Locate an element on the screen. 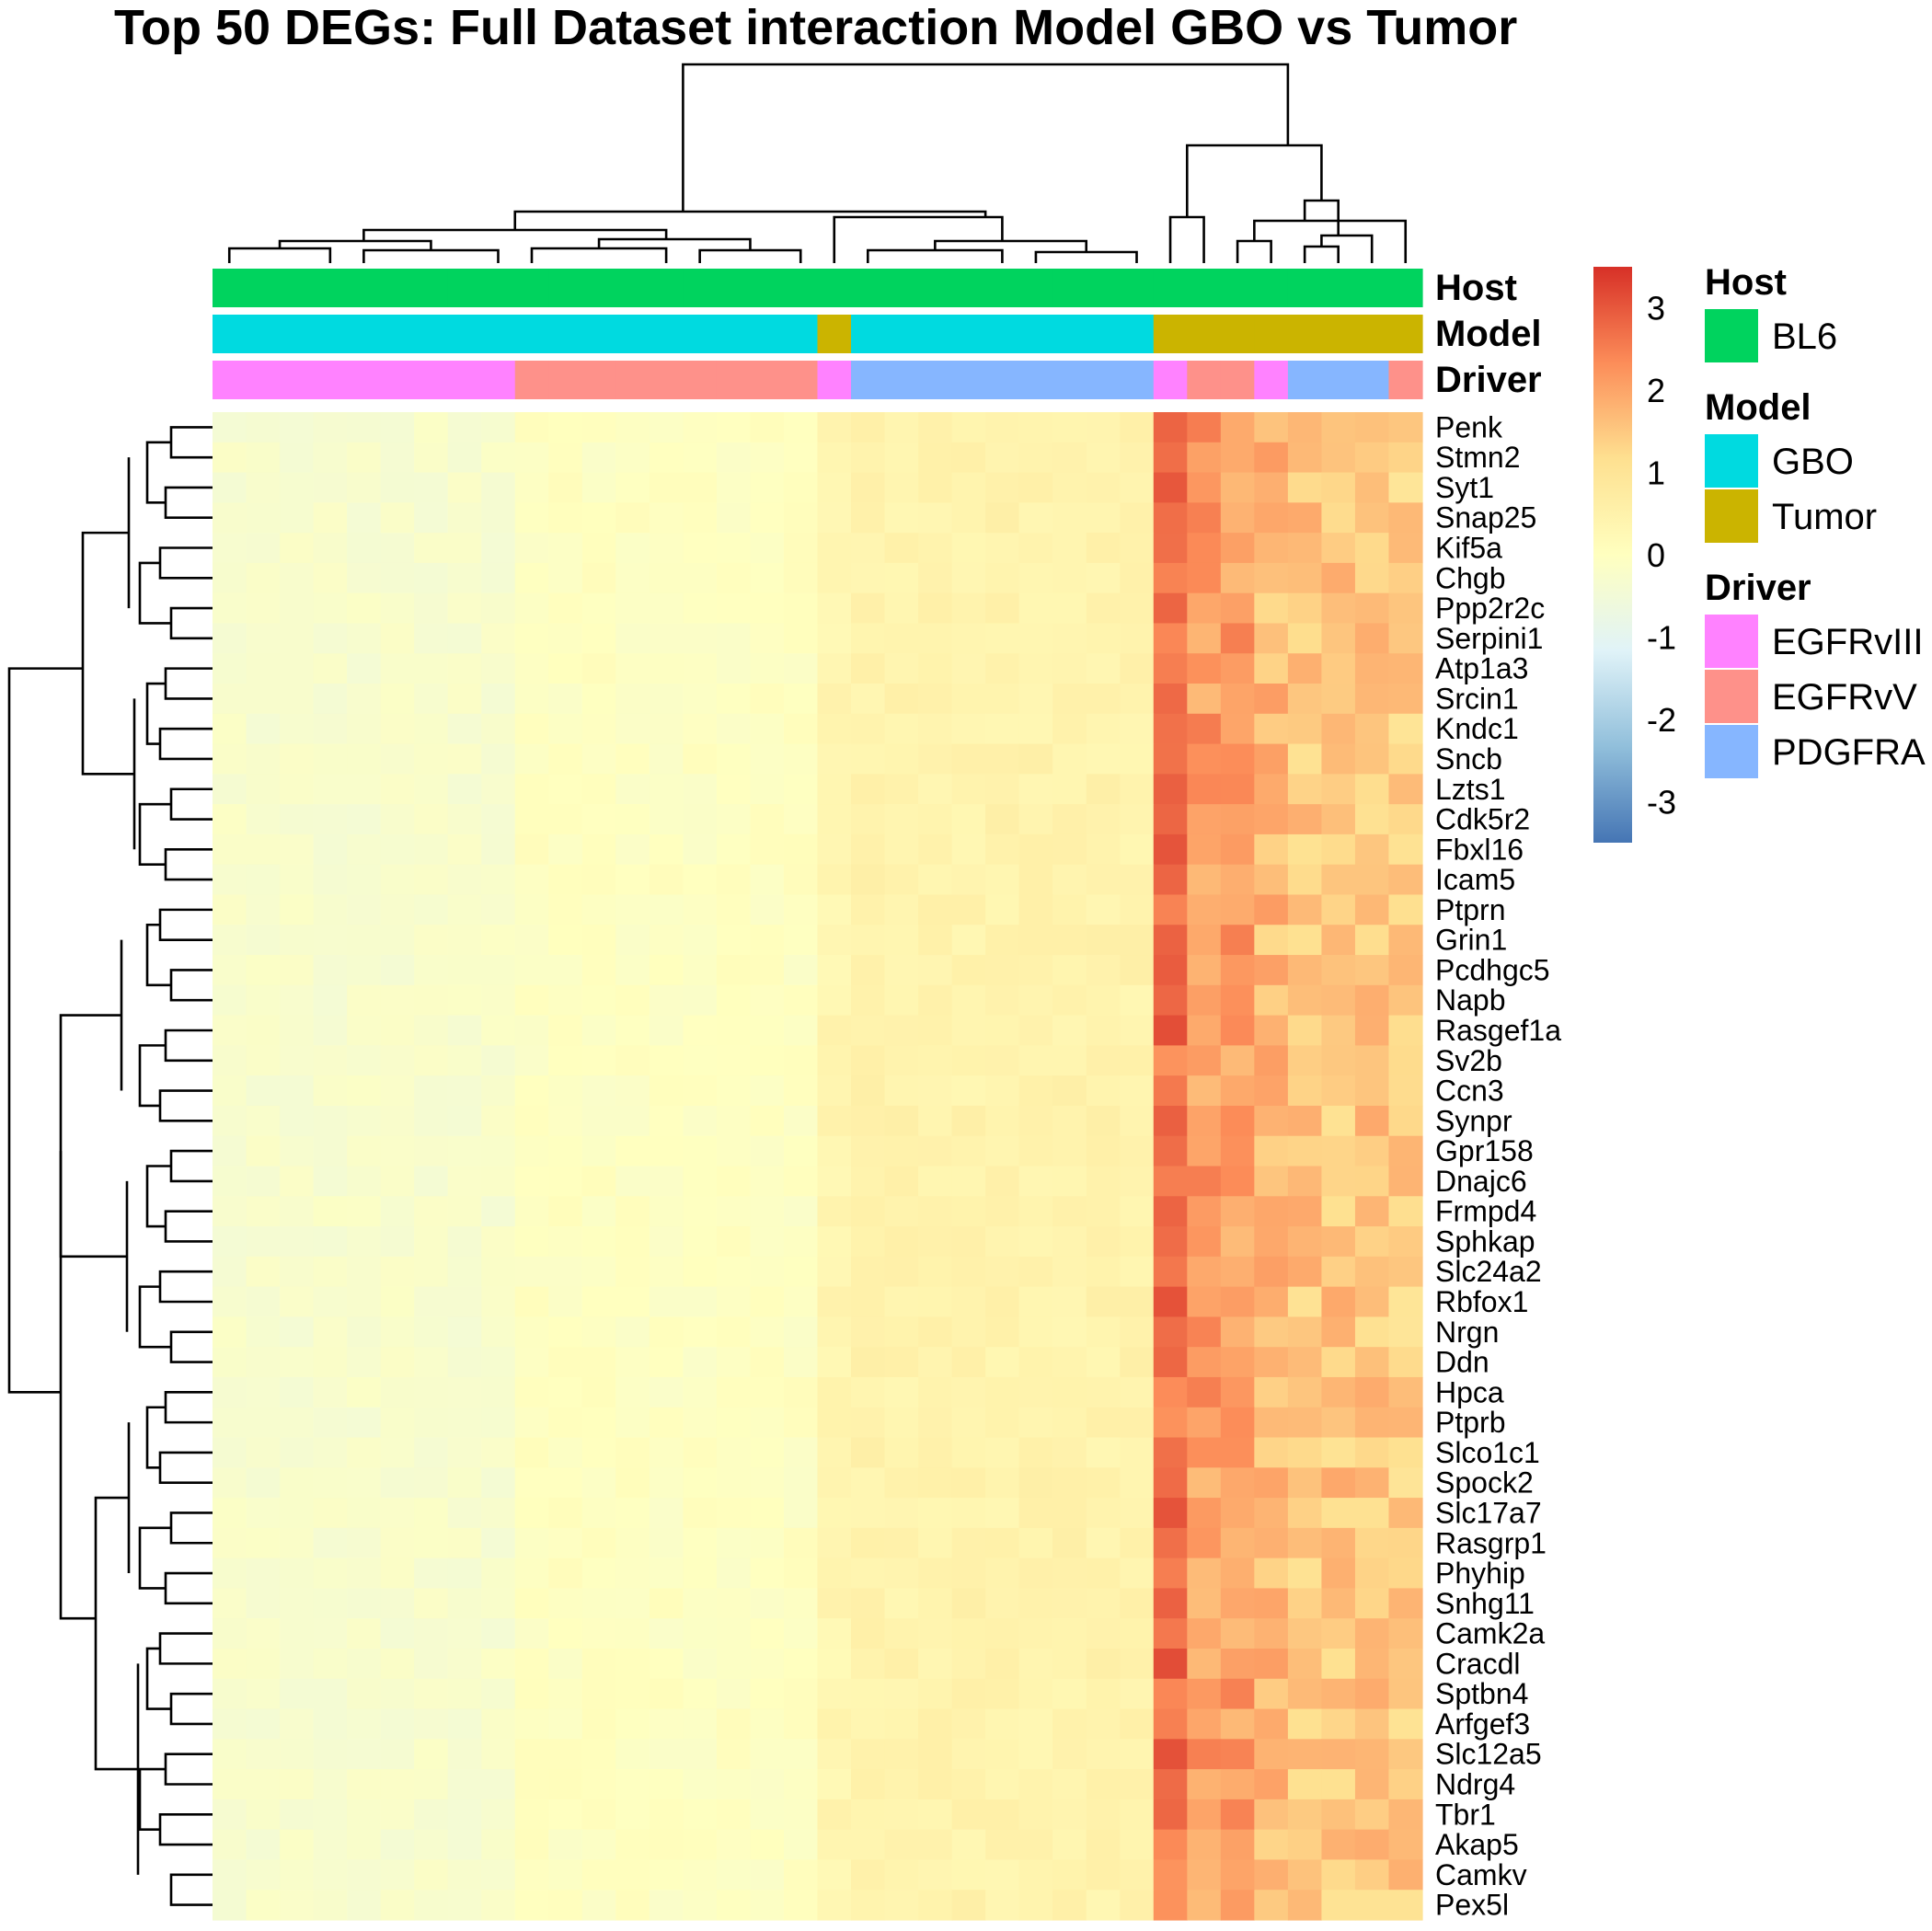 The image size is (1932, 1931). row-label: Ptprn is located at coordinates (1470, 910).